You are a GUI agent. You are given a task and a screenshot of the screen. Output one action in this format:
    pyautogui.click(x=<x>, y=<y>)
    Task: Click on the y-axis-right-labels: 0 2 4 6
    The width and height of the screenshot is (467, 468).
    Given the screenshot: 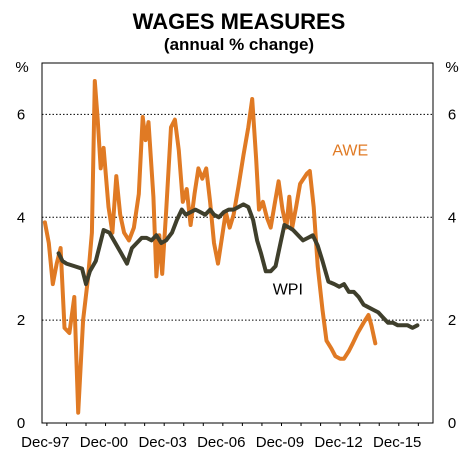 What is the action you would take?
    pyautogui.click(x=452, y=269)
    